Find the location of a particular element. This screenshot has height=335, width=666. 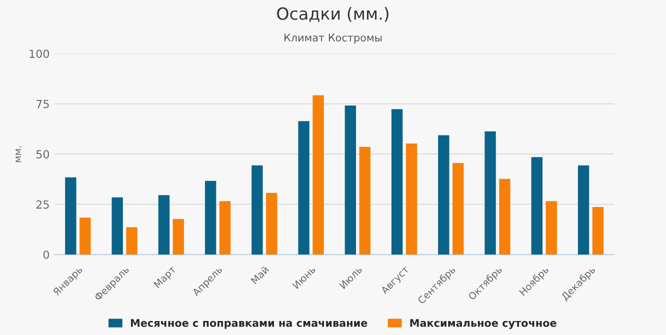

y-tick-label: 75 is located at coordinates (42, 104).